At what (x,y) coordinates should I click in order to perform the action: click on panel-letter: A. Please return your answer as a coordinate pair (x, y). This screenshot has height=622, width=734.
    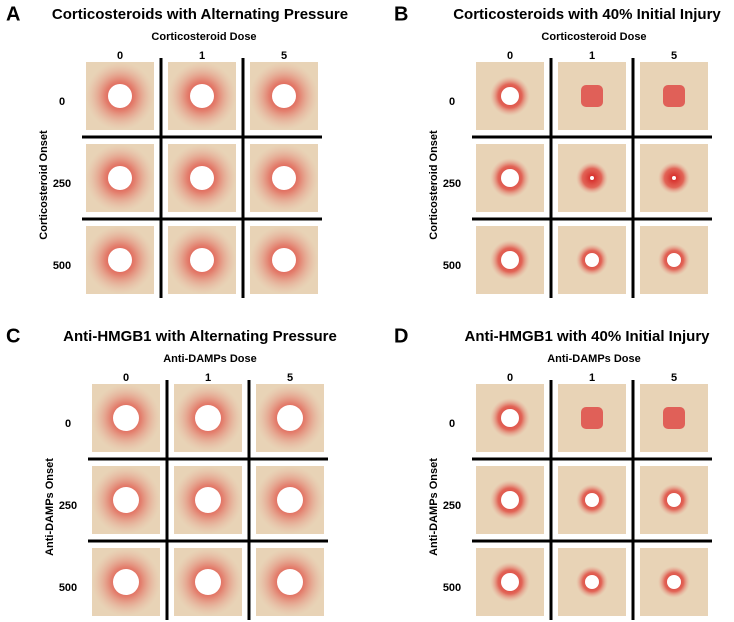
    Looking at the image, I should click on (13, 14).